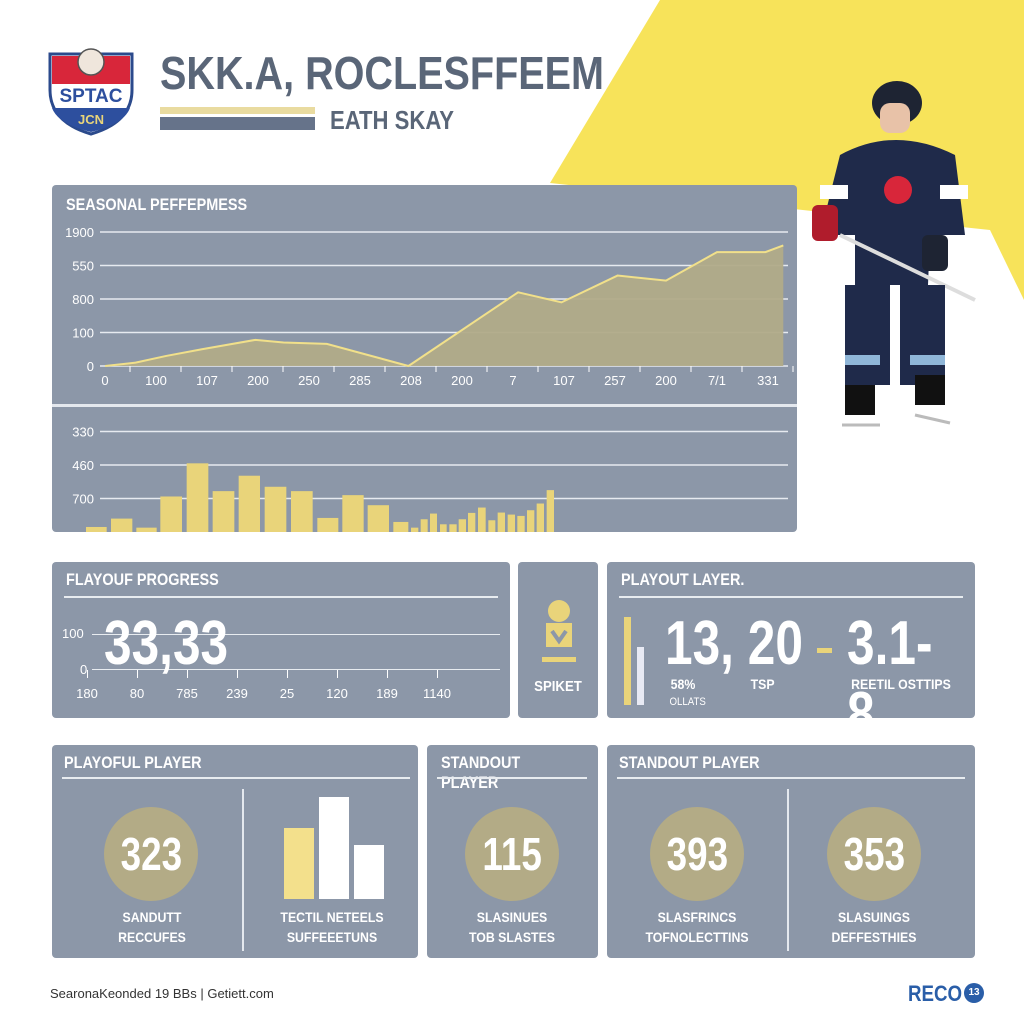 The height and width of the screenshot is (1024, 1024). Describe the element at coordinates (237, 693) in the screenshot. I see `x-tick-label: 239` at that location.